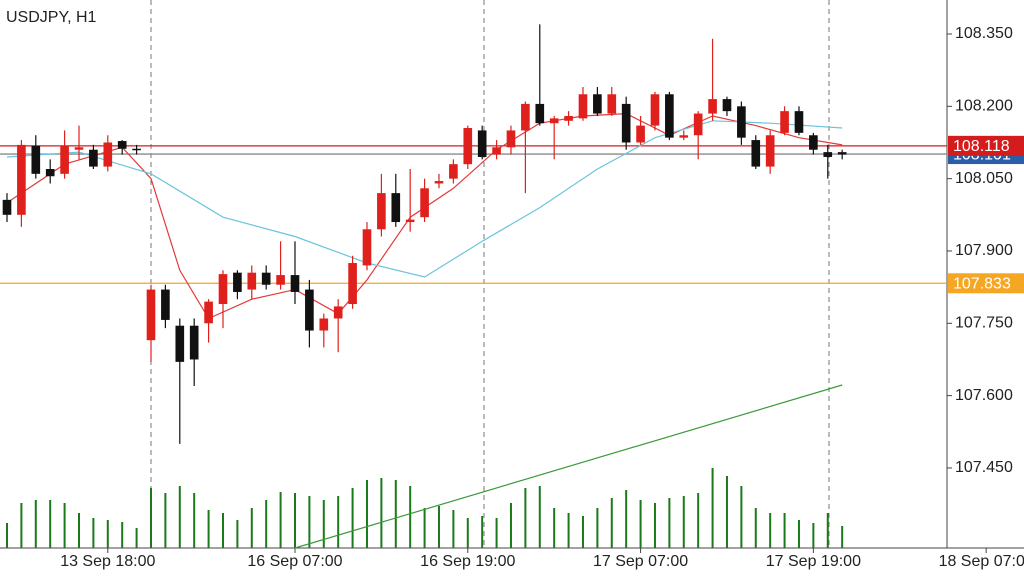 The image size is (1024, 577). Describe the element at coordinates (640, 561) in the screenshot. I see `x-tick-label: 17 Sep 07:00` at that location.